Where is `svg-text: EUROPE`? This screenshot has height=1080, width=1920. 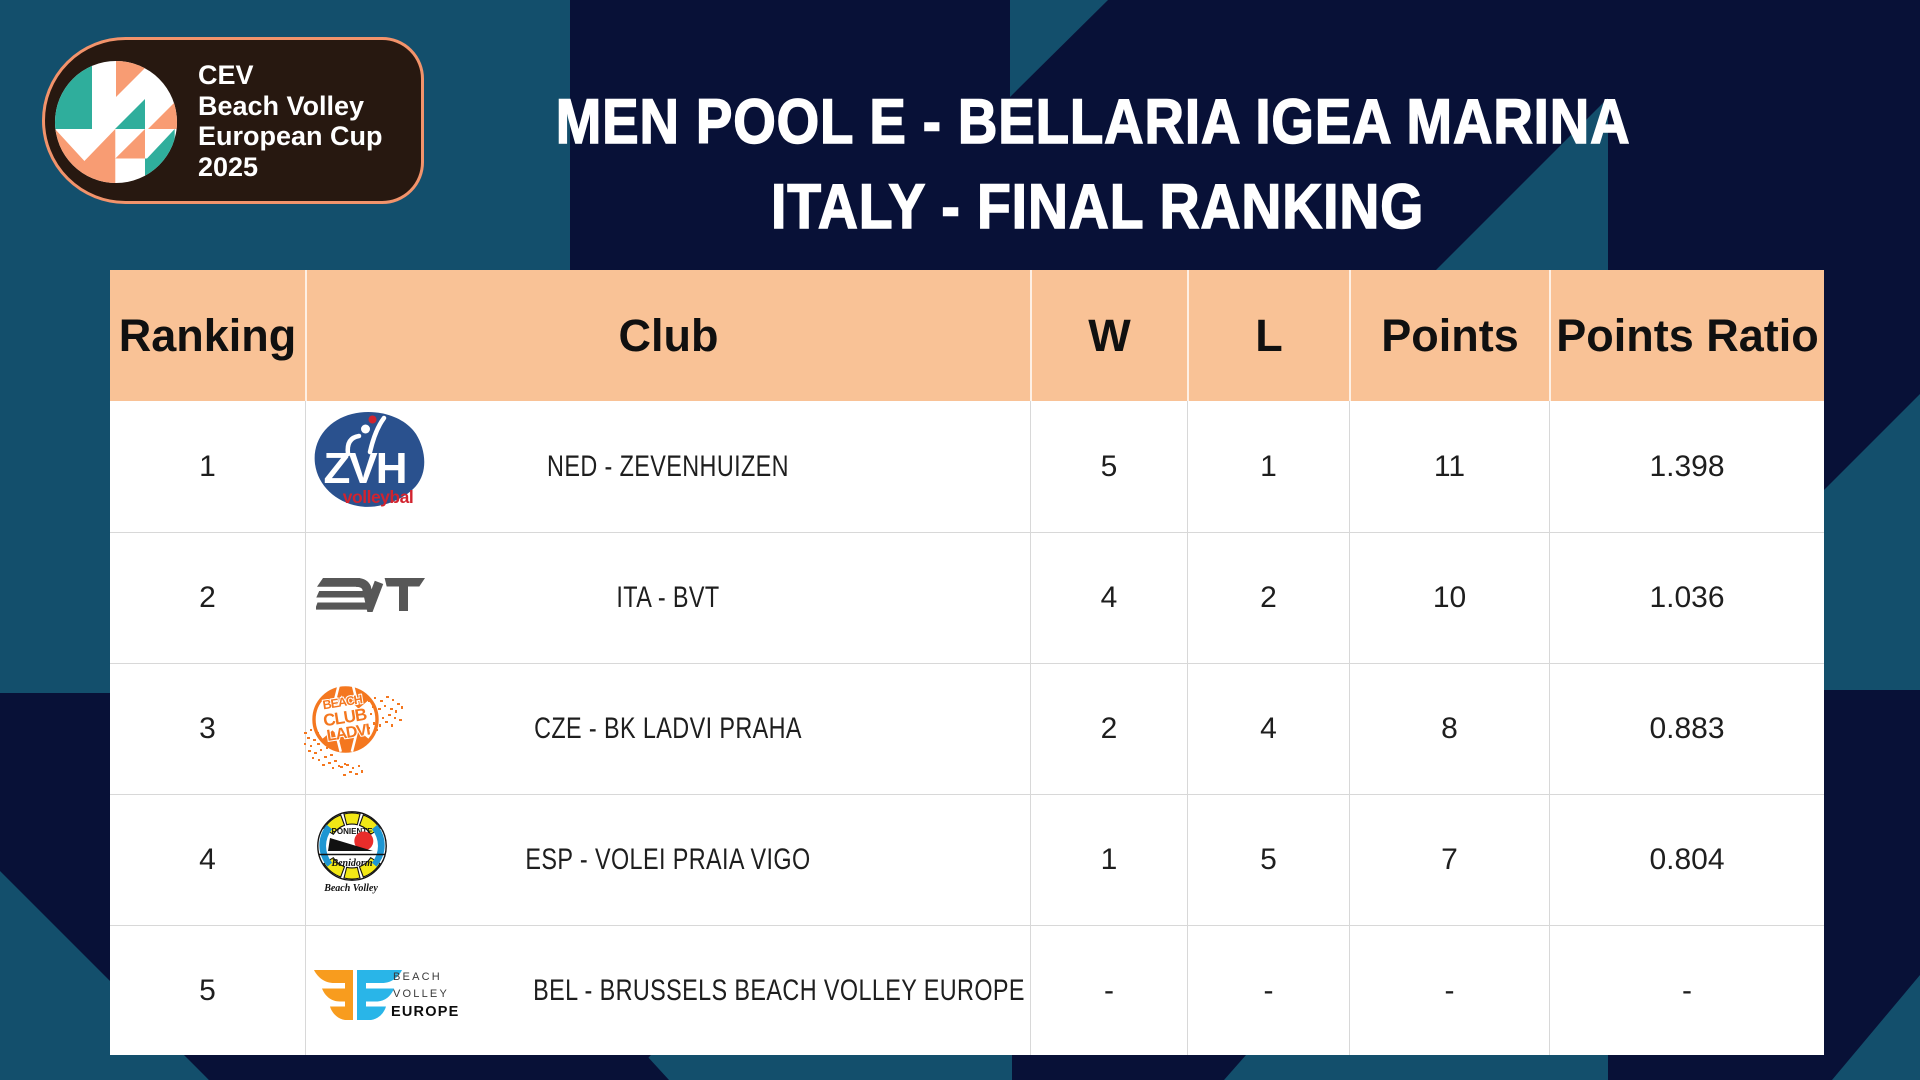 svg-text: EUROPE is located at coordinates (425, 1012).